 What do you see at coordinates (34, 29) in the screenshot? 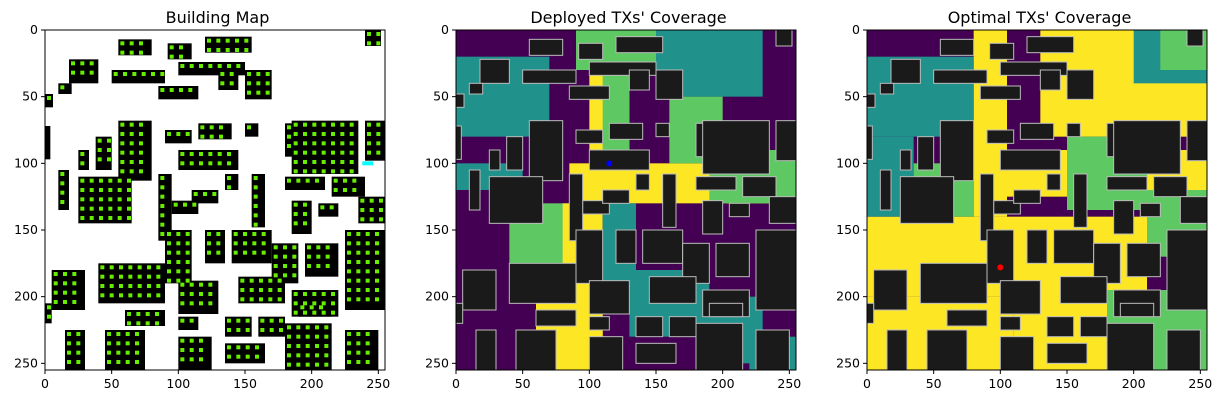
I see `y-tick-label: 0` at bounding box center [34, 29].